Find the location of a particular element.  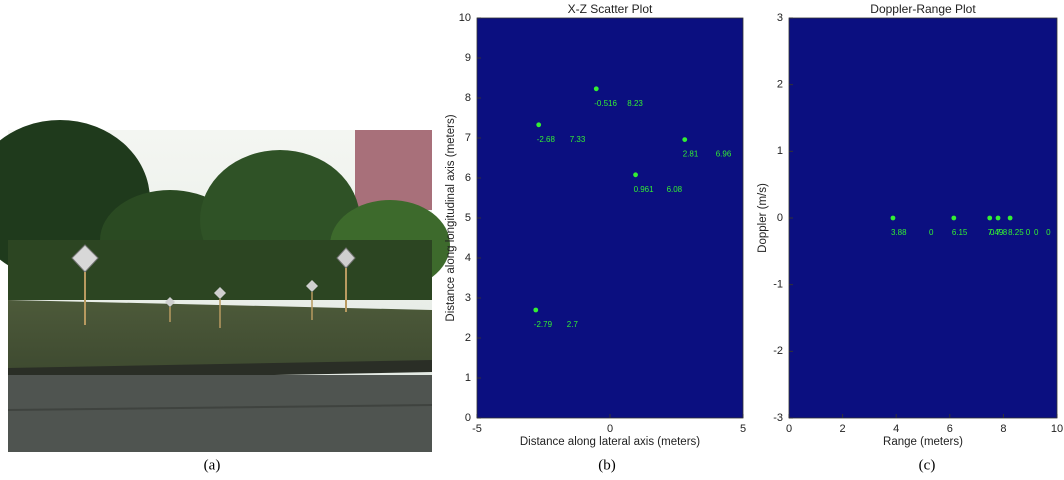

point-x-label: 7.49 is located at coordinates (996, 232).